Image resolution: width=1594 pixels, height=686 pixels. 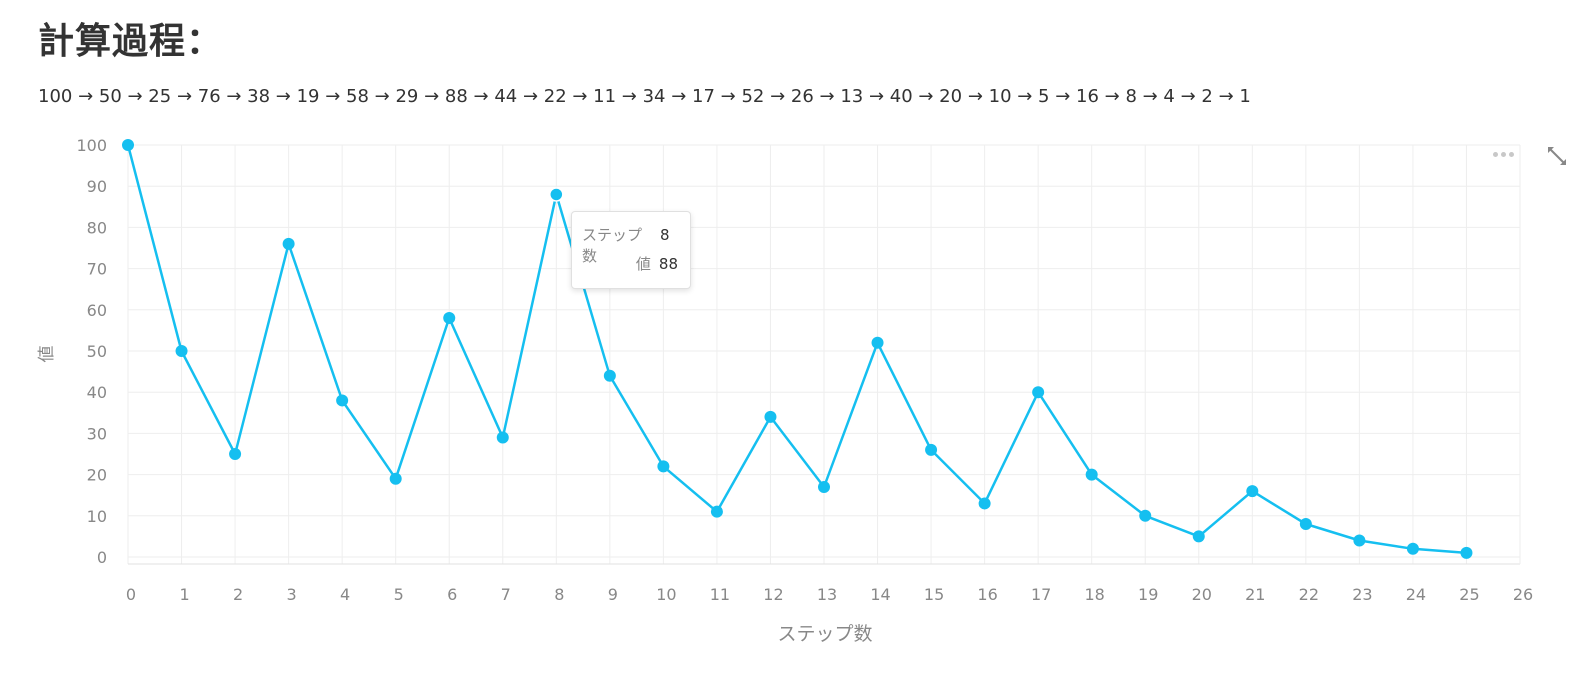 What do you see at coordinates (720, 594) in the screenshot?
I see `x-tick-label: 11` at bounding box center [720, 594].